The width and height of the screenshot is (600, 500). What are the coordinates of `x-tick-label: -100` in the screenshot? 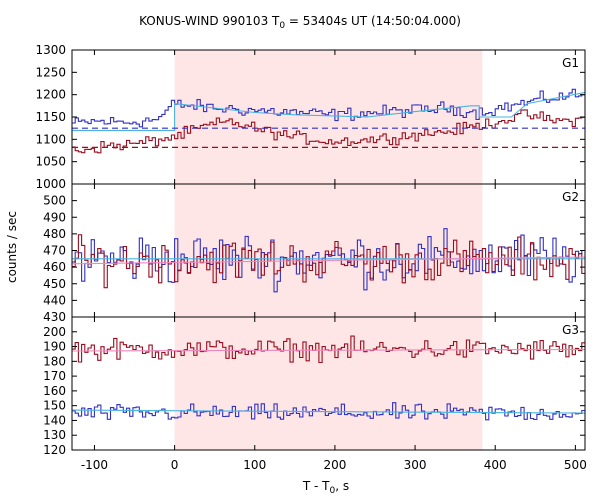 It's located at (94, 465).